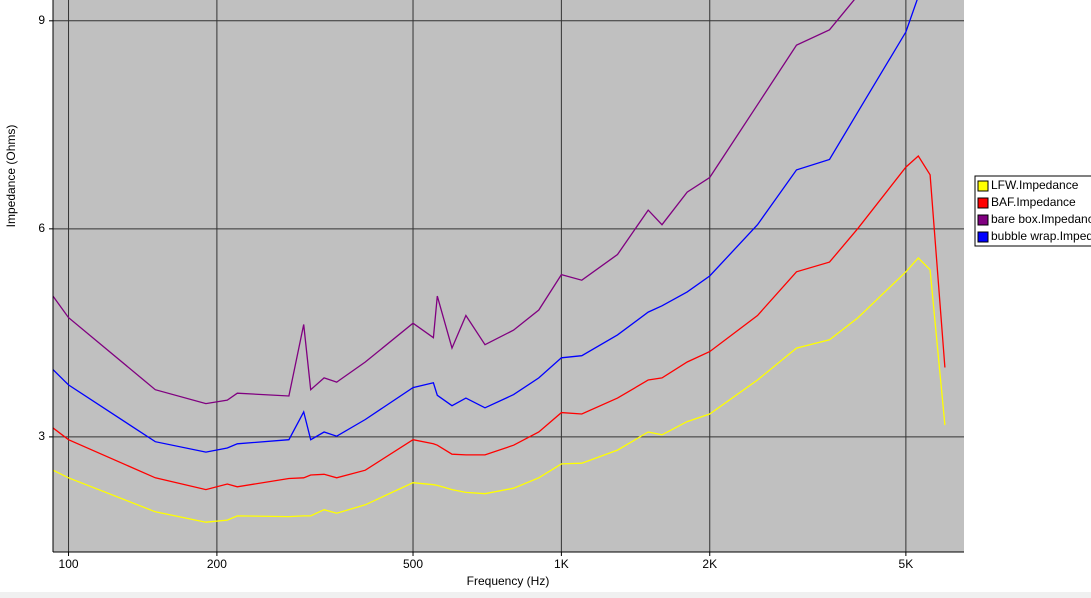 The width and height of the screenshot is (1091, 598). Describe the element at coordinates (1032, 211) in the screenshot. I see `legend-box` at that location.